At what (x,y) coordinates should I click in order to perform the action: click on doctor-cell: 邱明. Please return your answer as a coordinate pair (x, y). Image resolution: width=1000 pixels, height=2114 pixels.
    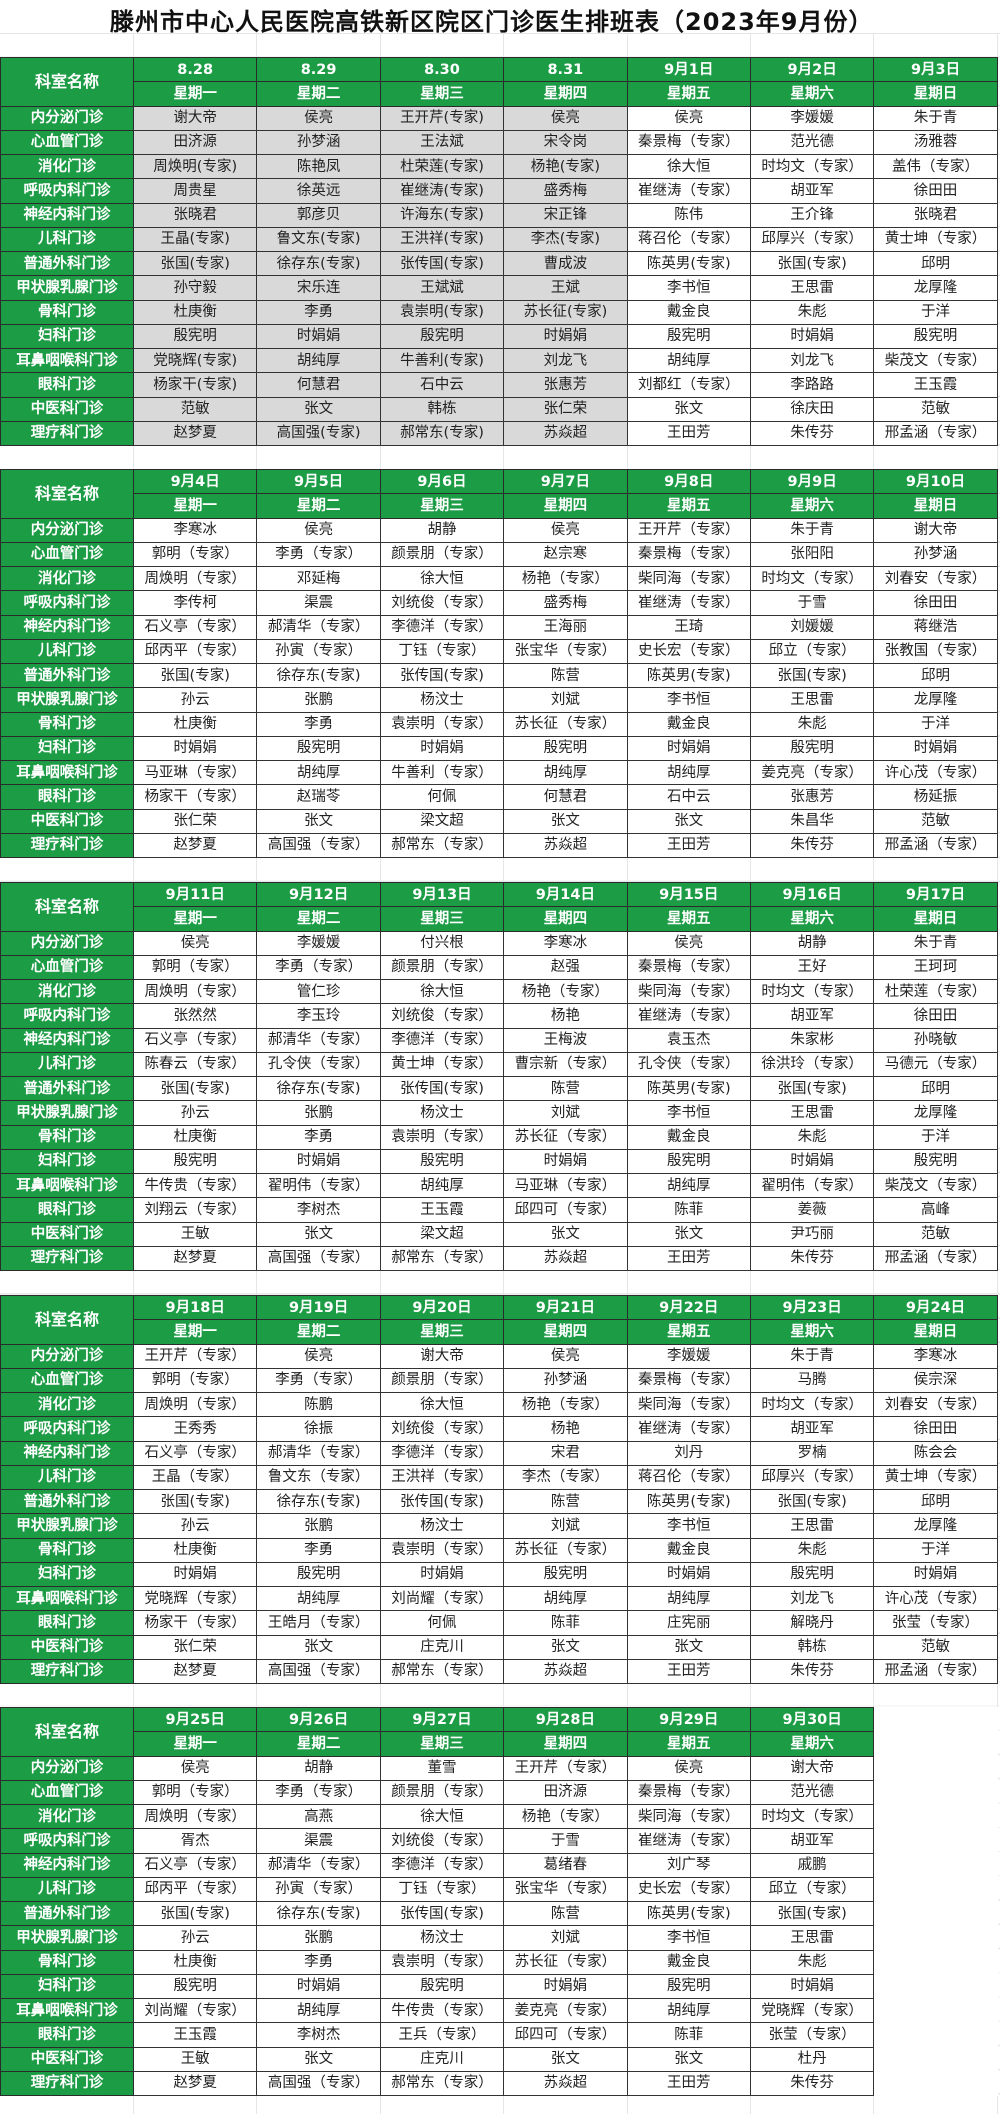
    Looking at the image, I should click on (935, 1088).